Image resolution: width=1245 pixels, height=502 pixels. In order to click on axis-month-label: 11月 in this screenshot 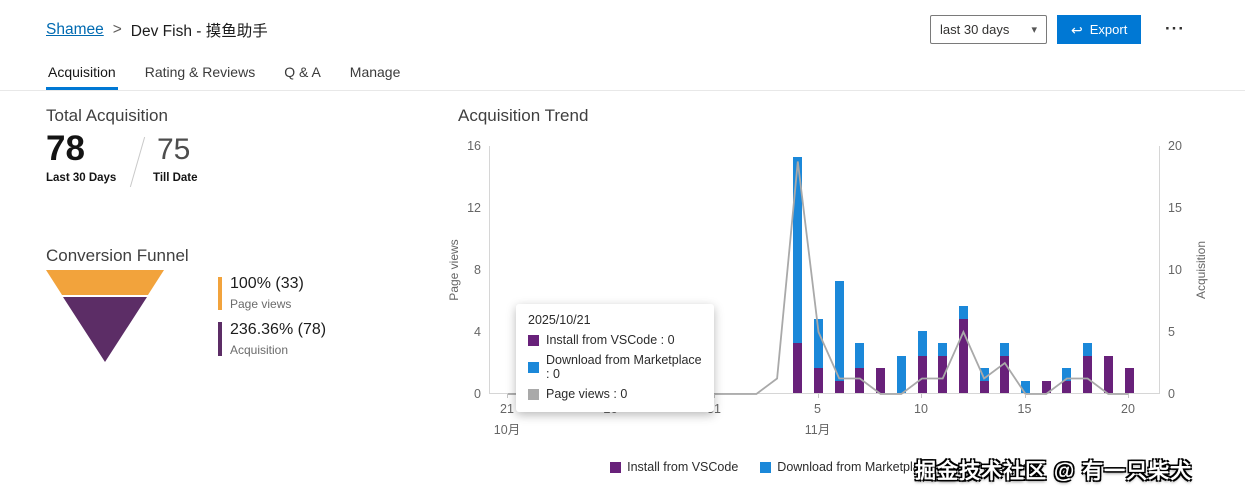, I will do `click(817, 430)`.